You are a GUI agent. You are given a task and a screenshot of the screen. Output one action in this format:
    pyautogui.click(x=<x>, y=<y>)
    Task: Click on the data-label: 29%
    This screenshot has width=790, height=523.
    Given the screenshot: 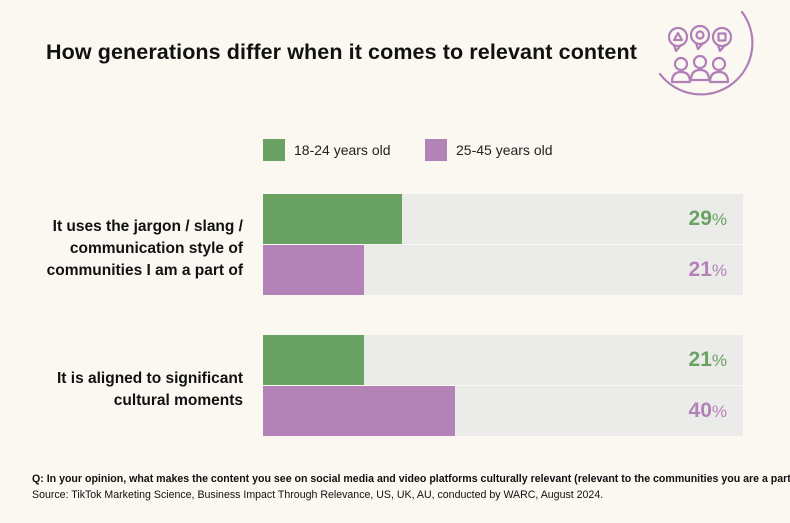 What is the action you would take?
    pyautogui.click(x=708, y=219)
    